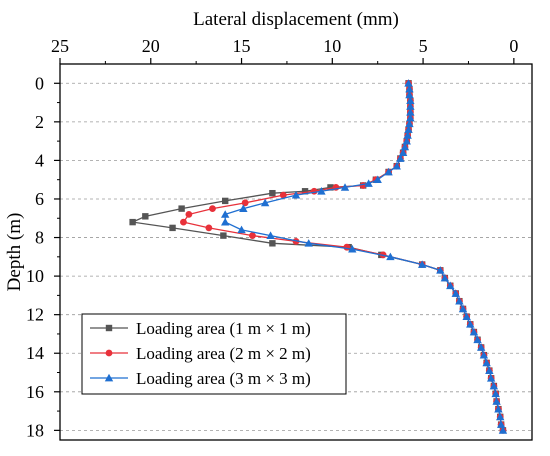 The image size is (550, 456). I want to click on x-tick-label: 25, so click(60, 46).